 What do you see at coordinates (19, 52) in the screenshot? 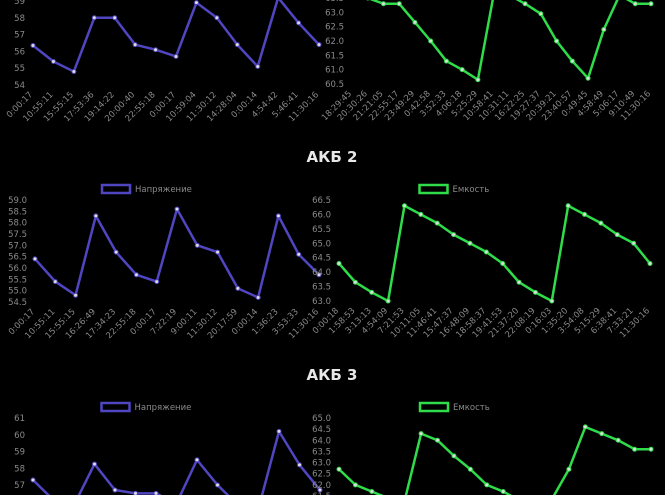
I see `y-tick-label: 56` at bounding box center [19, 52].